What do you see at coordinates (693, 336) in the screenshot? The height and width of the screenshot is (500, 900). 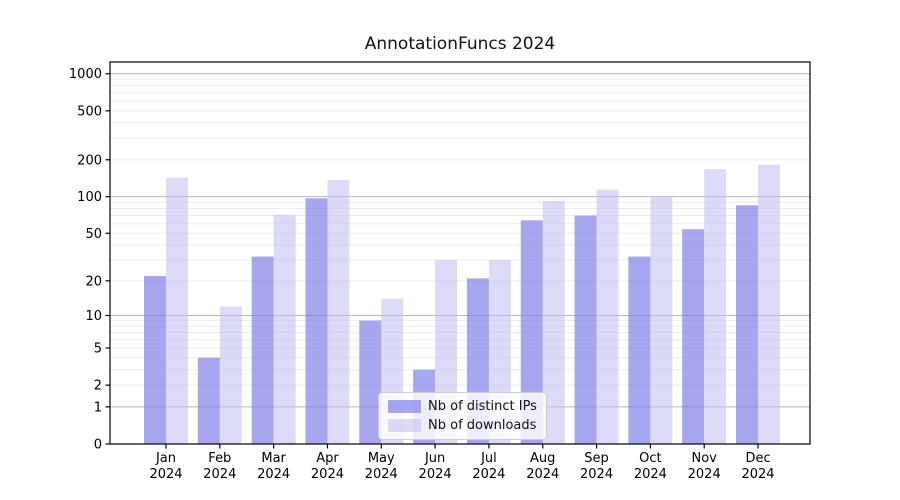 I see `bar-distinct-ips-nov` at bounding box center [693, 336].